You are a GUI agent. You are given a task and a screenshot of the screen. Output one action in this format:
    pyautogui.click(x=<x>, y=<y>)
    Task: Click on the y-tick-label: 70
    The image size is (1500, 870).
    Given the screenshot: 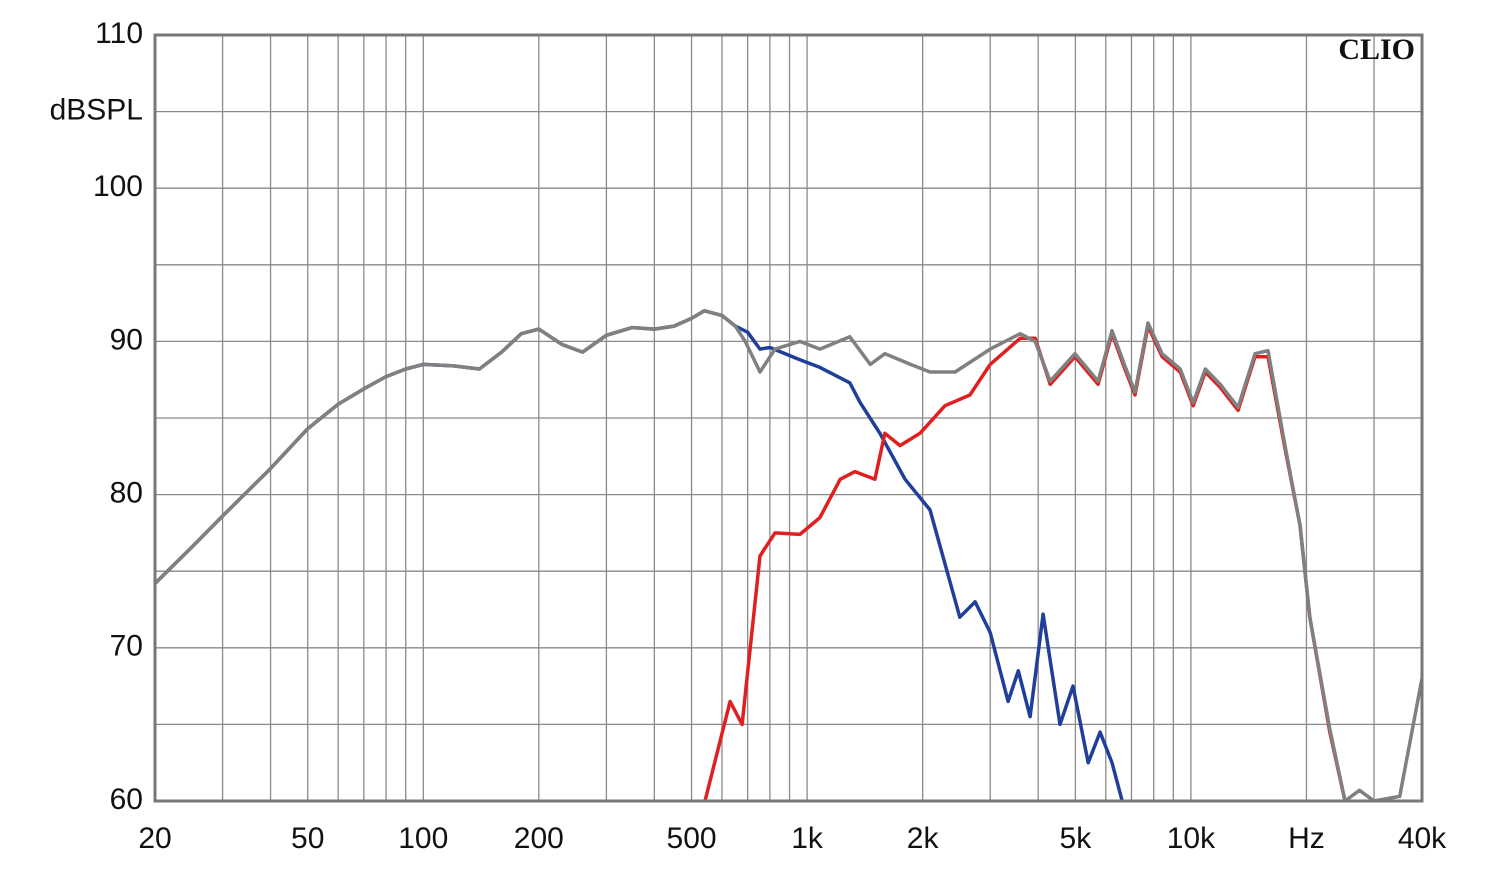 What is the action you would take?
    pyautogui.click(x=126, y=646)
    